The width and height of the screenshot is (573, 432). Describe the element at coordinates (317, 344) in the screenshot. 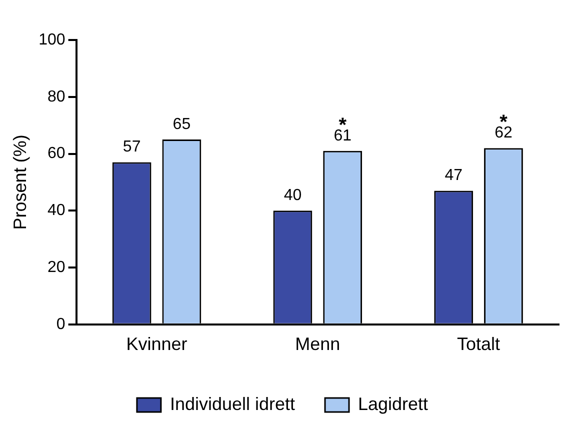

I see `x-tick-label: Menn` at that location.